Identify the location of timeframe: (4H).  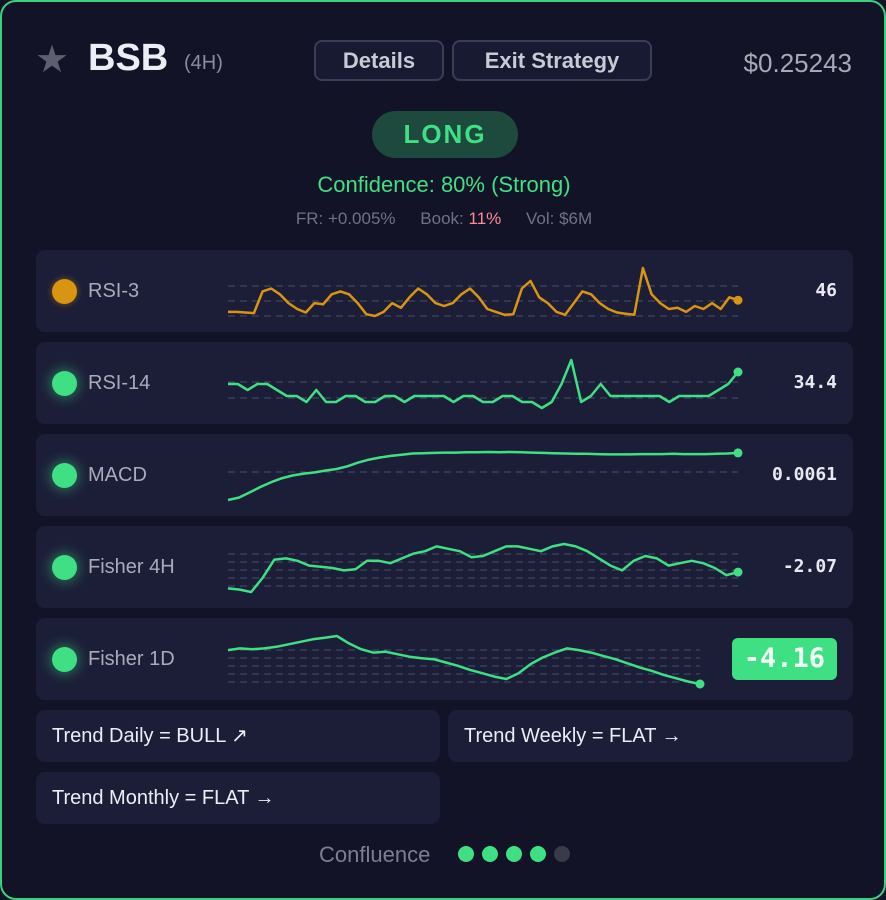
(203, 63).